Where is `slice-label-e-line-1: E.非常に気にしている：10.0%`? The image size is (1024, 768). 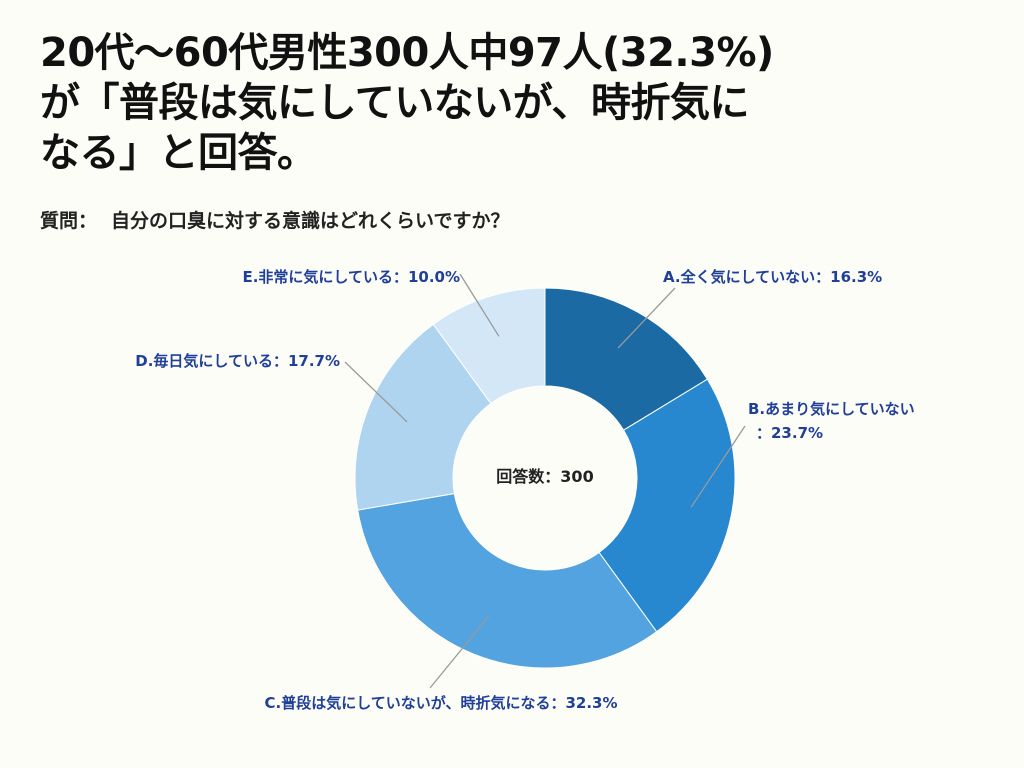 slice-label-e-line-1: E.非常に気にしている：10.0% is located at coordinates (351, 277).